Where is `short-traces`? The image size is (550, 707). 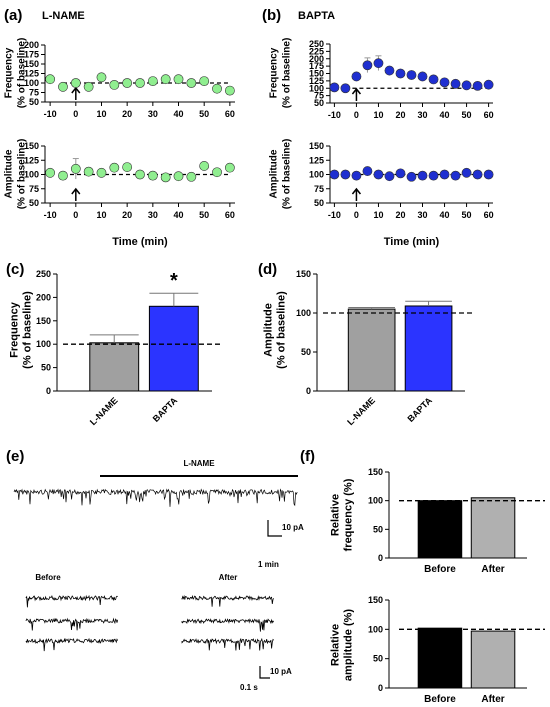 short-traces is located at coordinates (150, 623).